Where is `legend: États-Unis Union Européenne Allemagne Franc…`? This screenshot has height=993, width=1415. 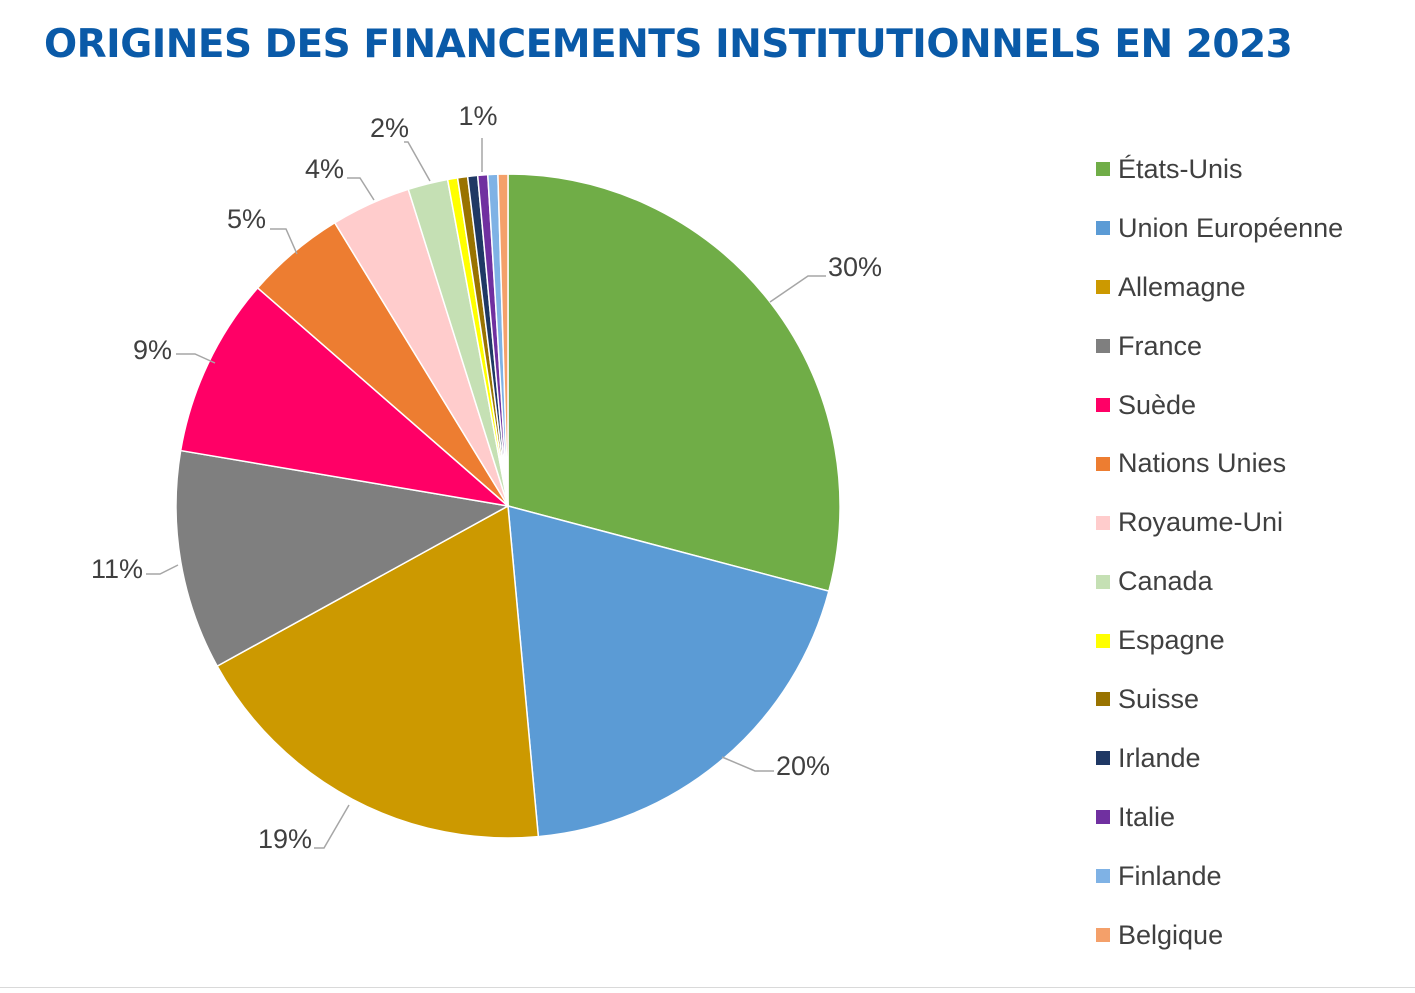 legend: États-Unis Union Européenne Allemagne Franc… is located at coordinates (1219, 552).